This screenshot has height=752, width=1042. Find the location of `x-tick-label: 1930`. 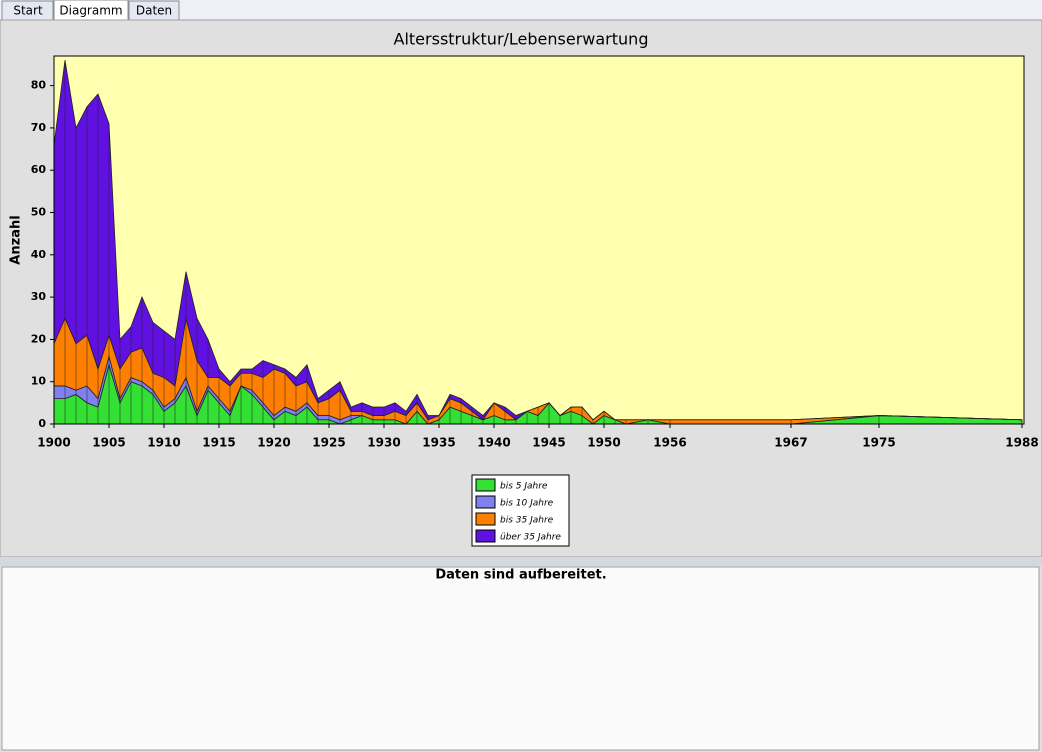

x-tick-label: 1930 is located at coordinates (383, 443).